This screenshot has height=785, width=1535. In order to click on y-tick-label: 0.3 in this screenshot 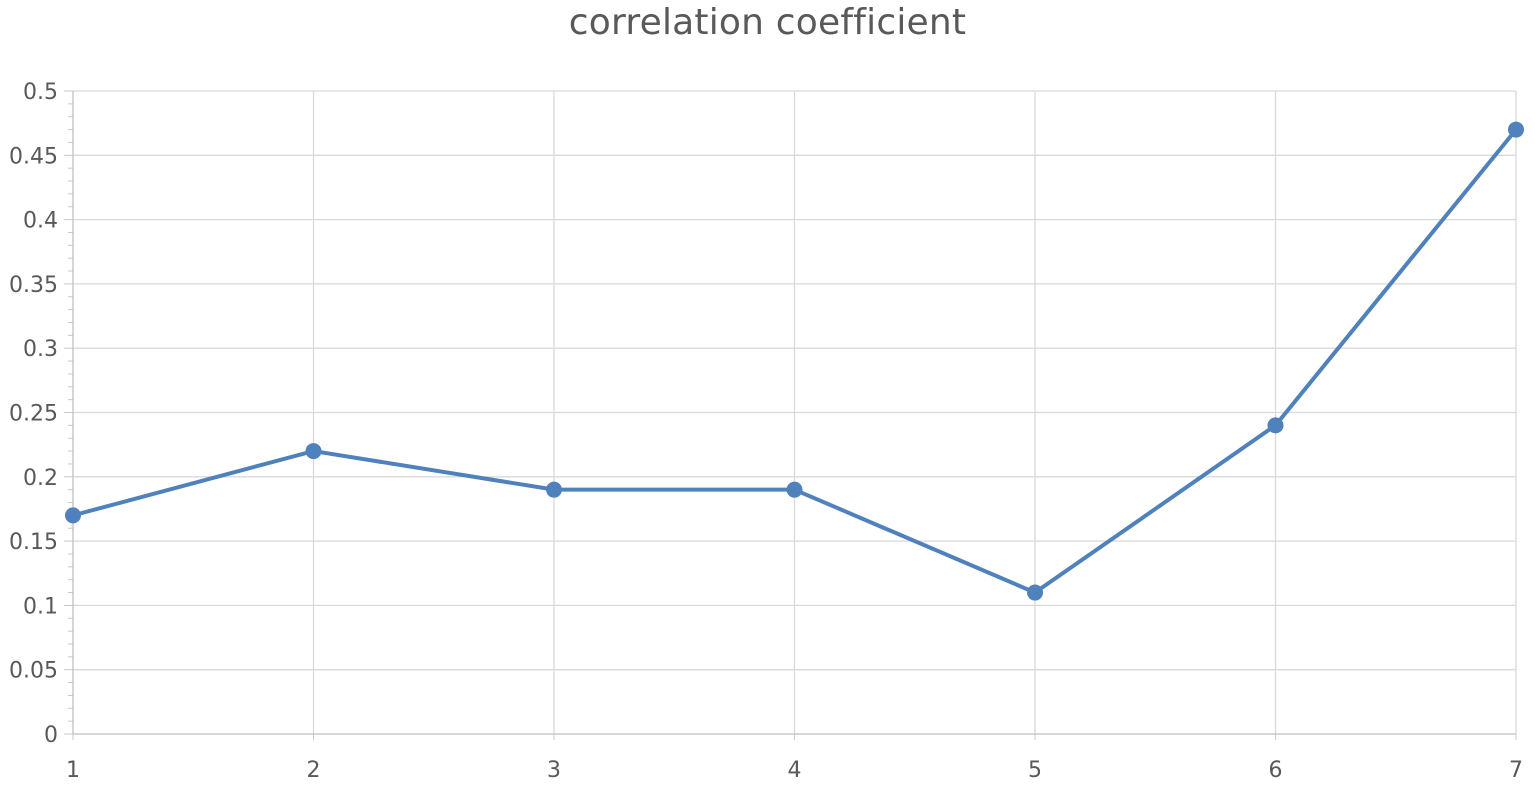, I will do `click(40, 349)`.